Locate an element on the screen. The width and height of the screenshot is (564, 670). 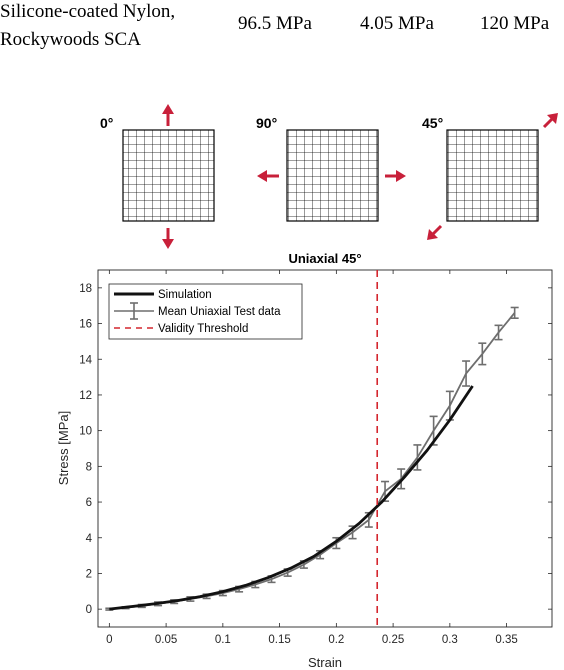
arrow-up-icon is located at coordinates (168, 115).